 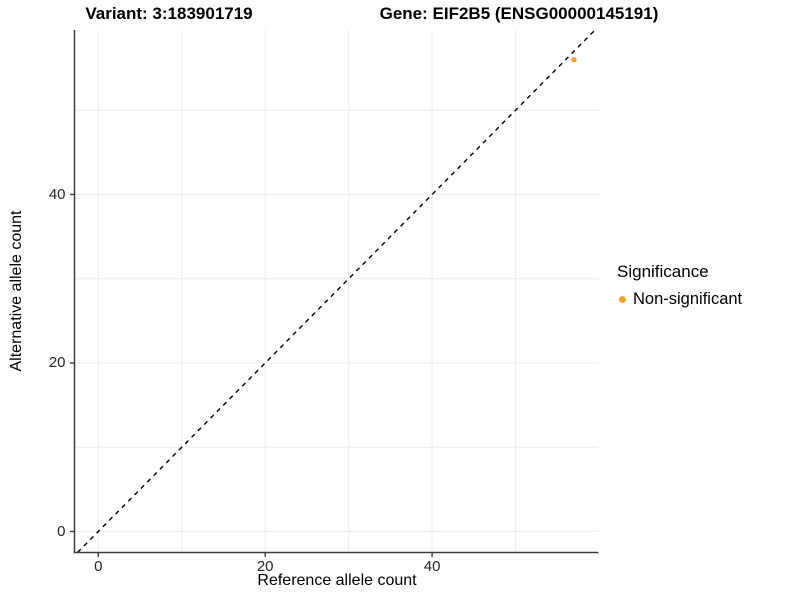 What do you see at coordinates (519, 13) in the screenshot?
I see `gene-title: Gene: EIF2B5 (ENSG00000145191)` at bounding box center [519, 13].